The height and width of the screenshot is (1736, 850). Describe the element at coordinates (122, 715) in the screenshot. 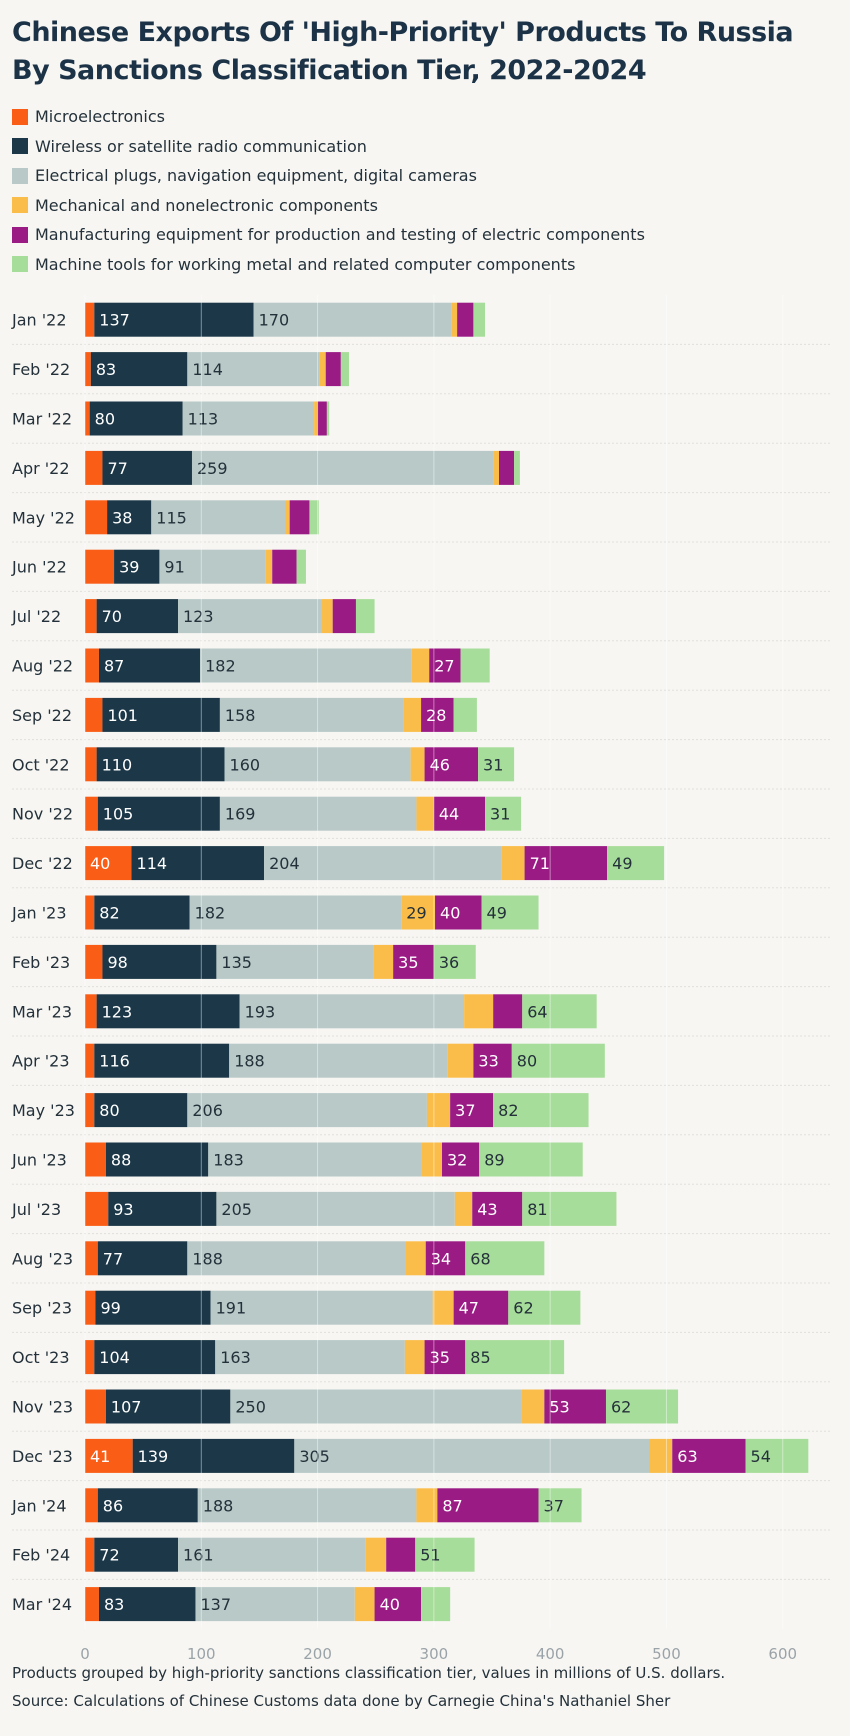

I see `data-label: 101` at that location.